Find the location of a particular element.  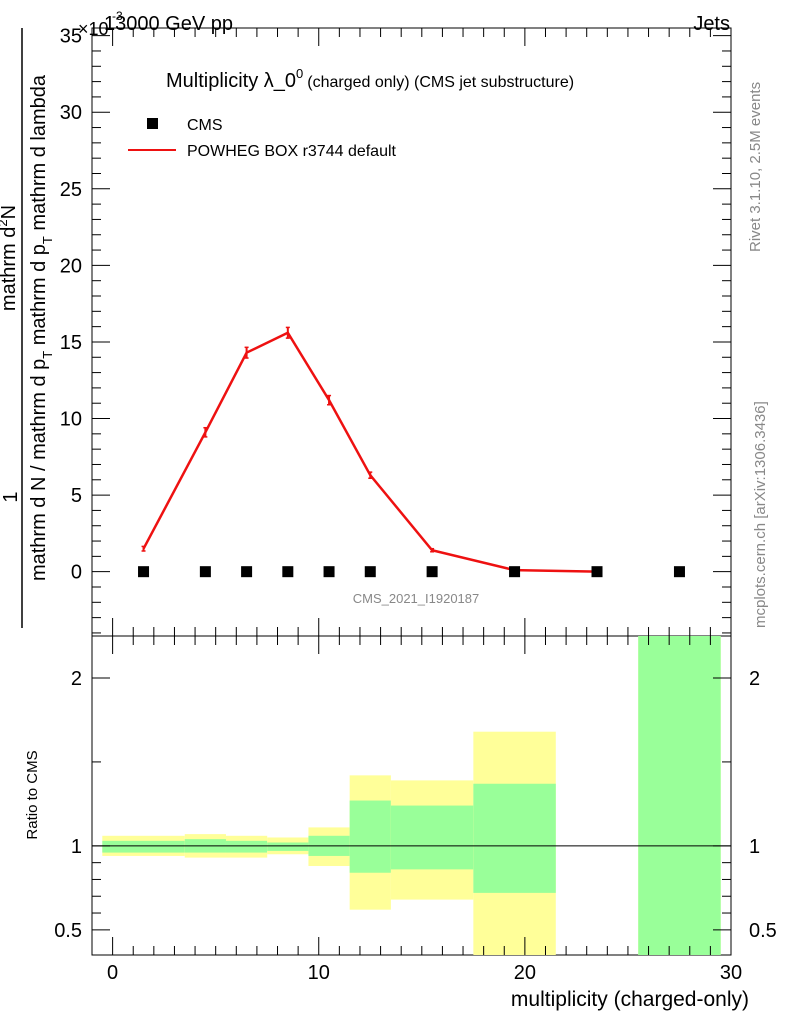

ratio-y-tick-label-right-0: 0.5 is located at coordinates (763, 931).